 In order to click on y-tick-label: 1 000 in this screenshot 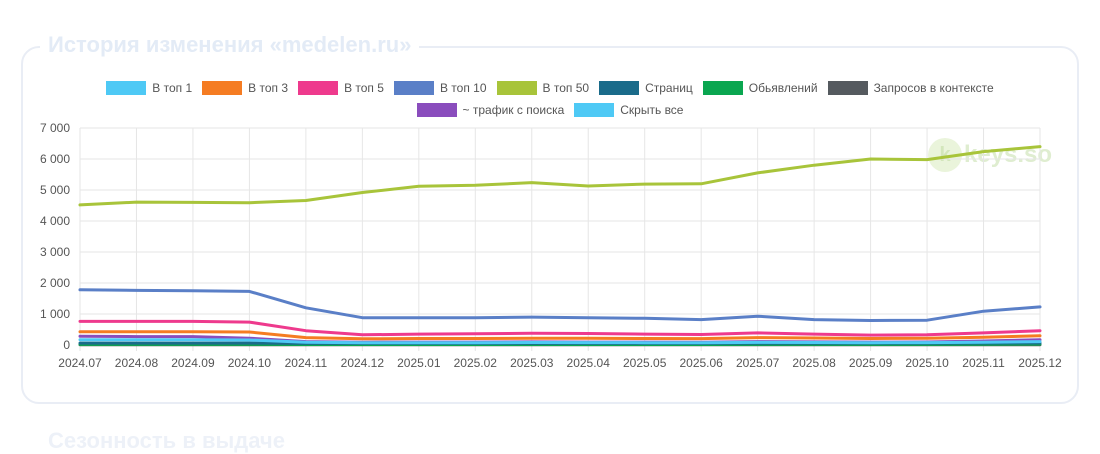, I will do `click(55, 314)`.